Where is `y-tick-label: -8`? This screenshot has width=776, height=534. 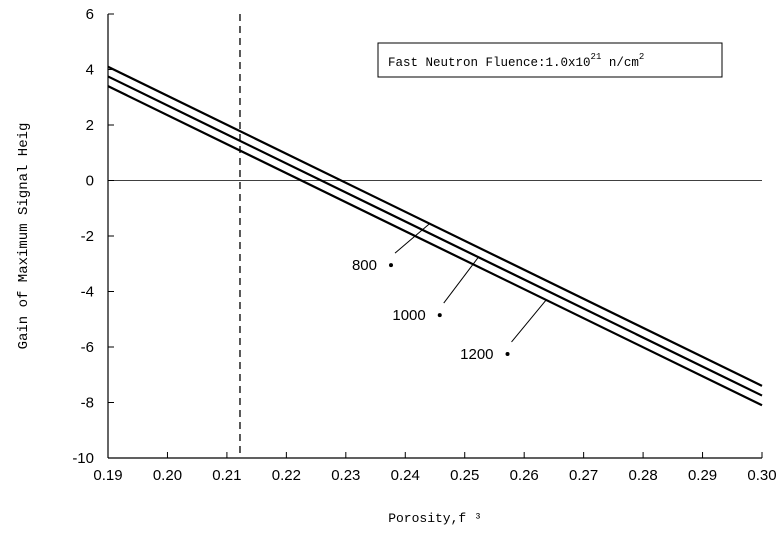
y-tick-label: -8 is located at coordinates (87, 403).